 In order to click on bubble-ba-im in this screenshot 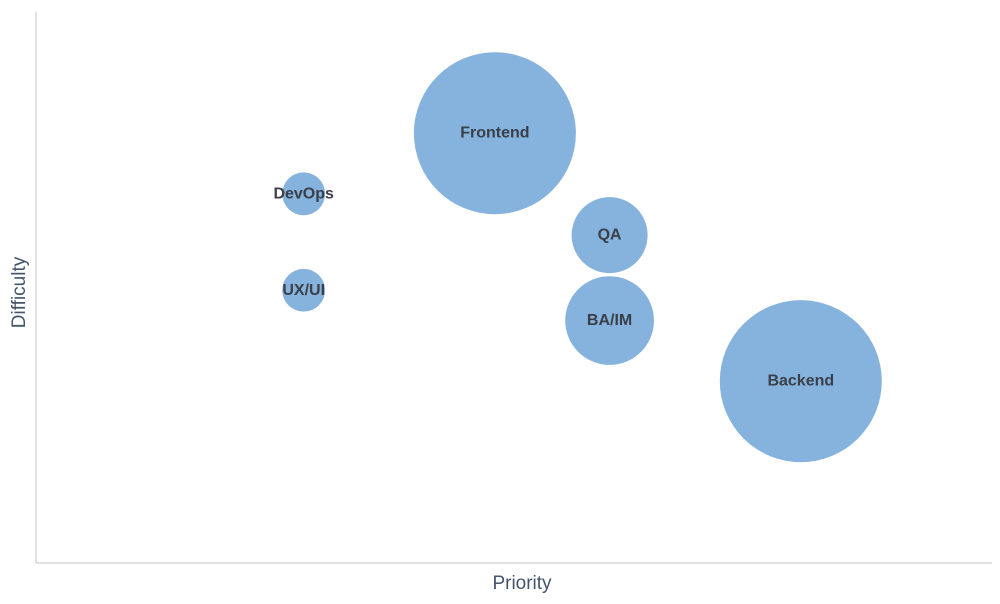, I will do `click(609, 320)`.